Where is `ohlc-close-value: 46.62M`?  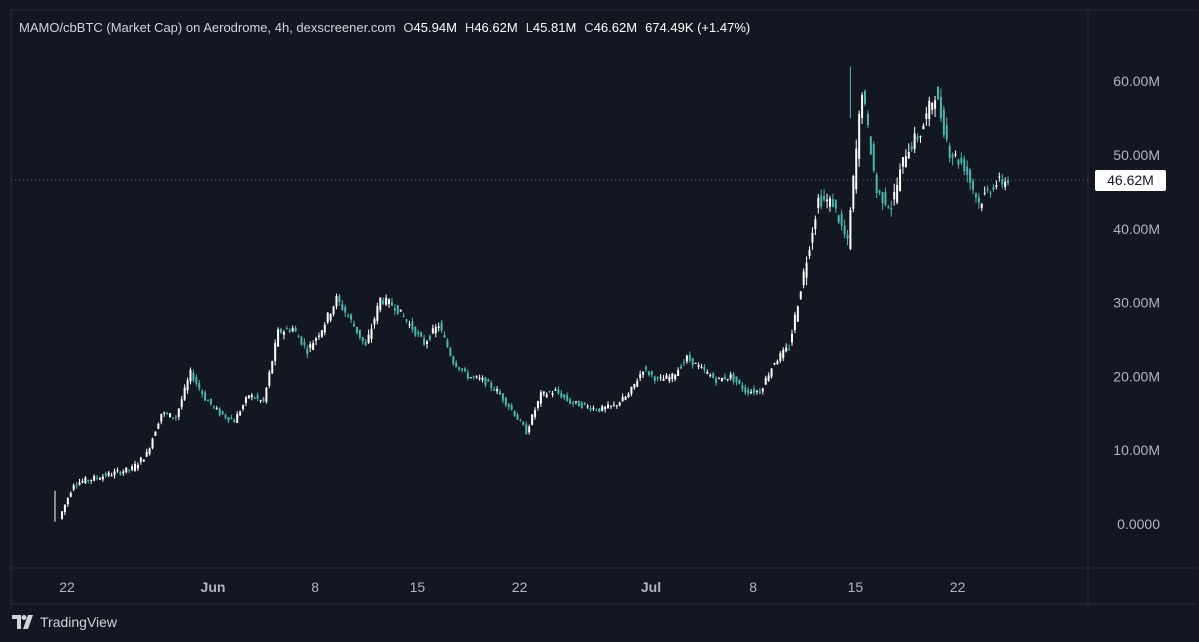
ohlc-close-value: 46.62M is located at coordinates (615, 27).